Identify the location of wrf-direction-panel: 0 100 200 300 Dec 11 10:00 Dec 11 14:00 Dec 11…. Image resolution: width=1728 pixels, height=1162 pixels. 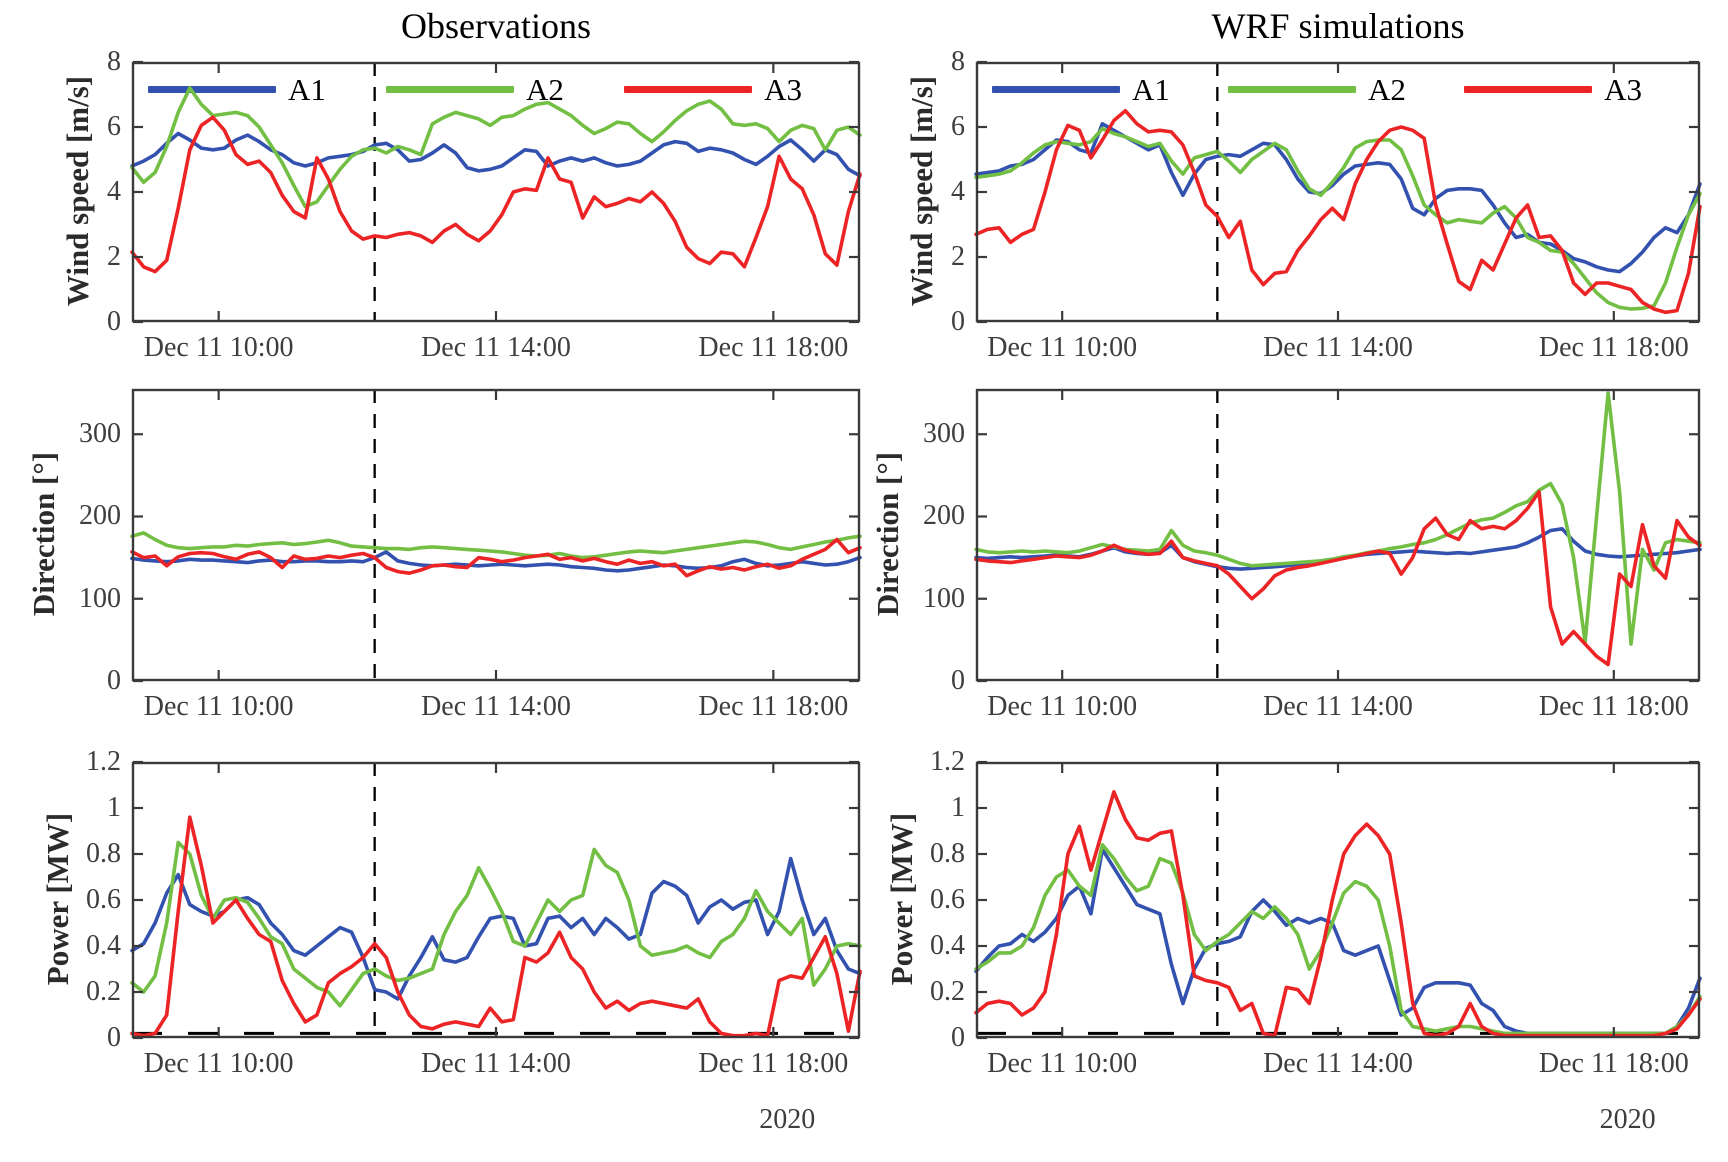
(1312, 555).